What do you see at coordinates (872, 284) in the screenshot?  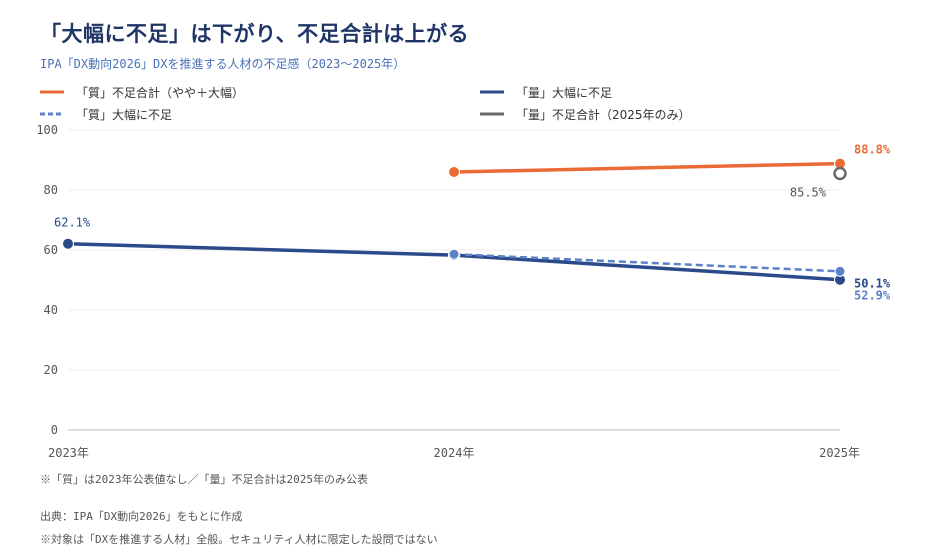 I see `data-label-quantity-severe-2025: 50.1%` at bounding box center [872, 284].